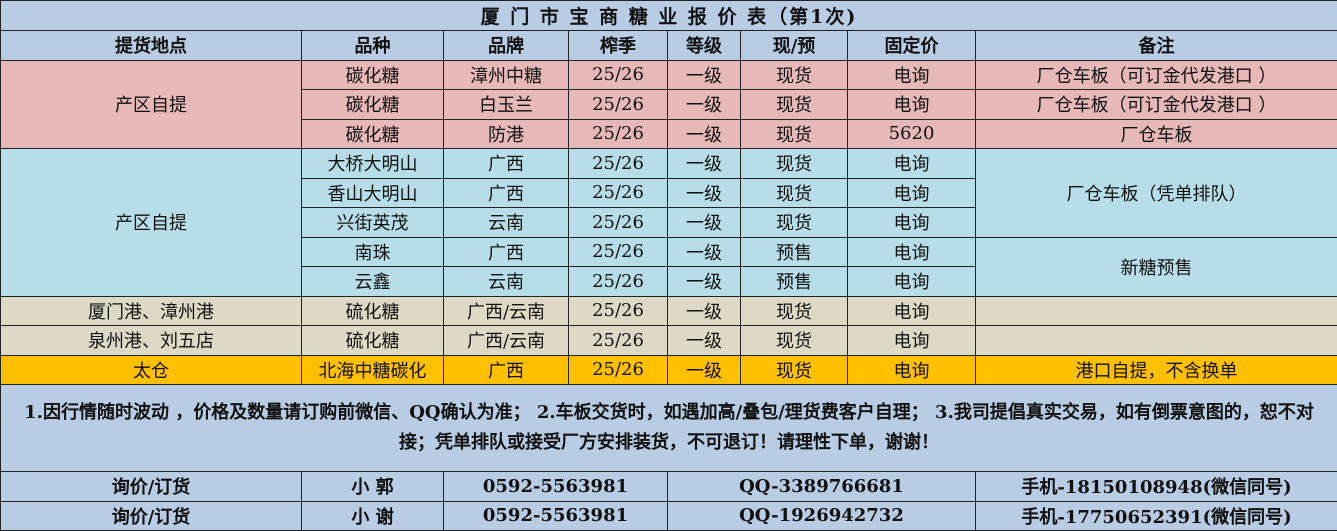 The image size is (1337, 531). What do you see at coordinates (373, 487) in the screenshot?
I see `contact-name: 小 郭` at bounding box center [373, 487].